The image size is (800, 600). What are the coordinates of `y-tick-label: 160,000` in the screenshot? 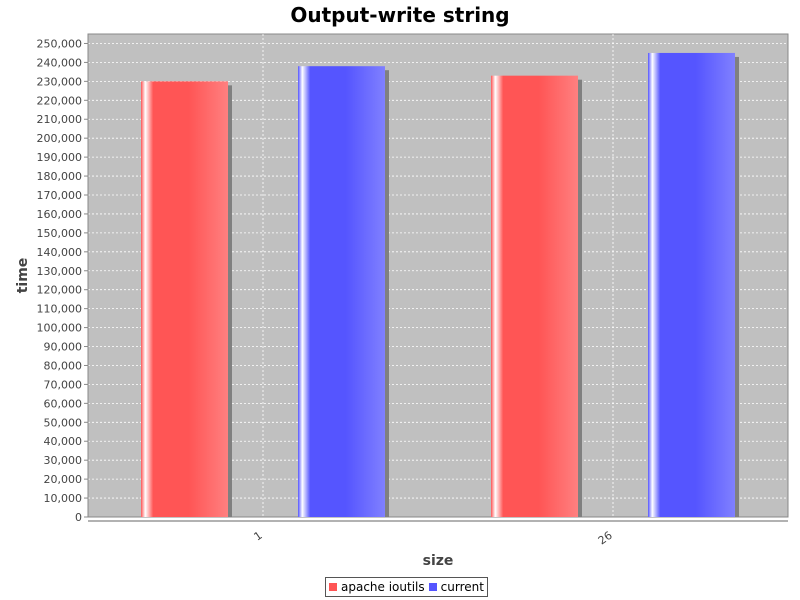 It's located at (60, 214).